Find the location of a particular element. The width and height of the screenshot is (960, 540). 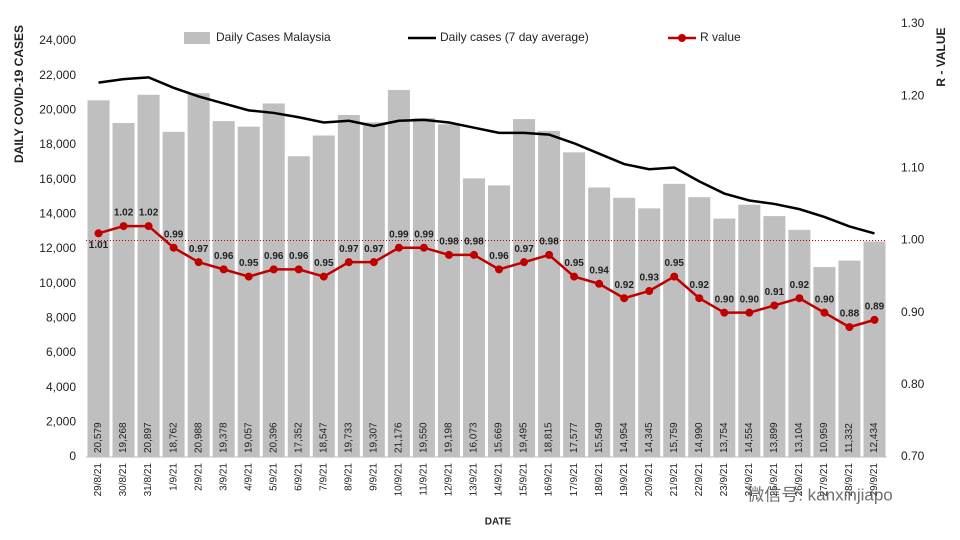

y-axis-label: DAILY COVID-19 CASES is located at coordinates (19, 94).